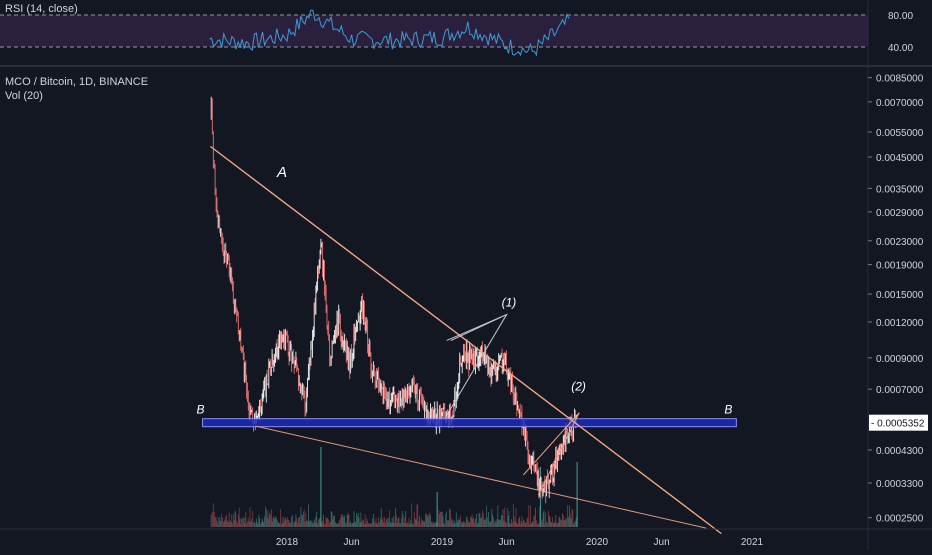 Image resolution: width=932 pixels, height=555 pixels. I want to click on rsi-label: RSI (14, close), so click(41, 9).